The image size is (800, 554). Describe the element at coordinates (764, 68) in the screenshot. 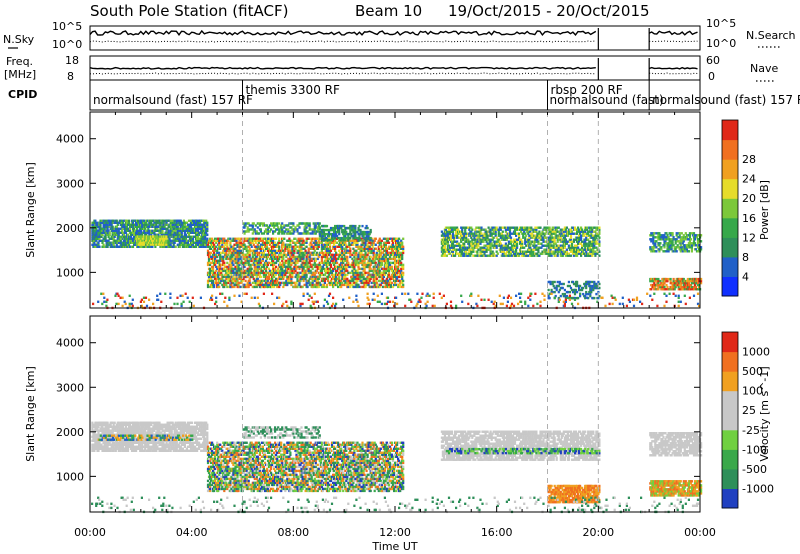

I see `nave-label: Nave` at that location.